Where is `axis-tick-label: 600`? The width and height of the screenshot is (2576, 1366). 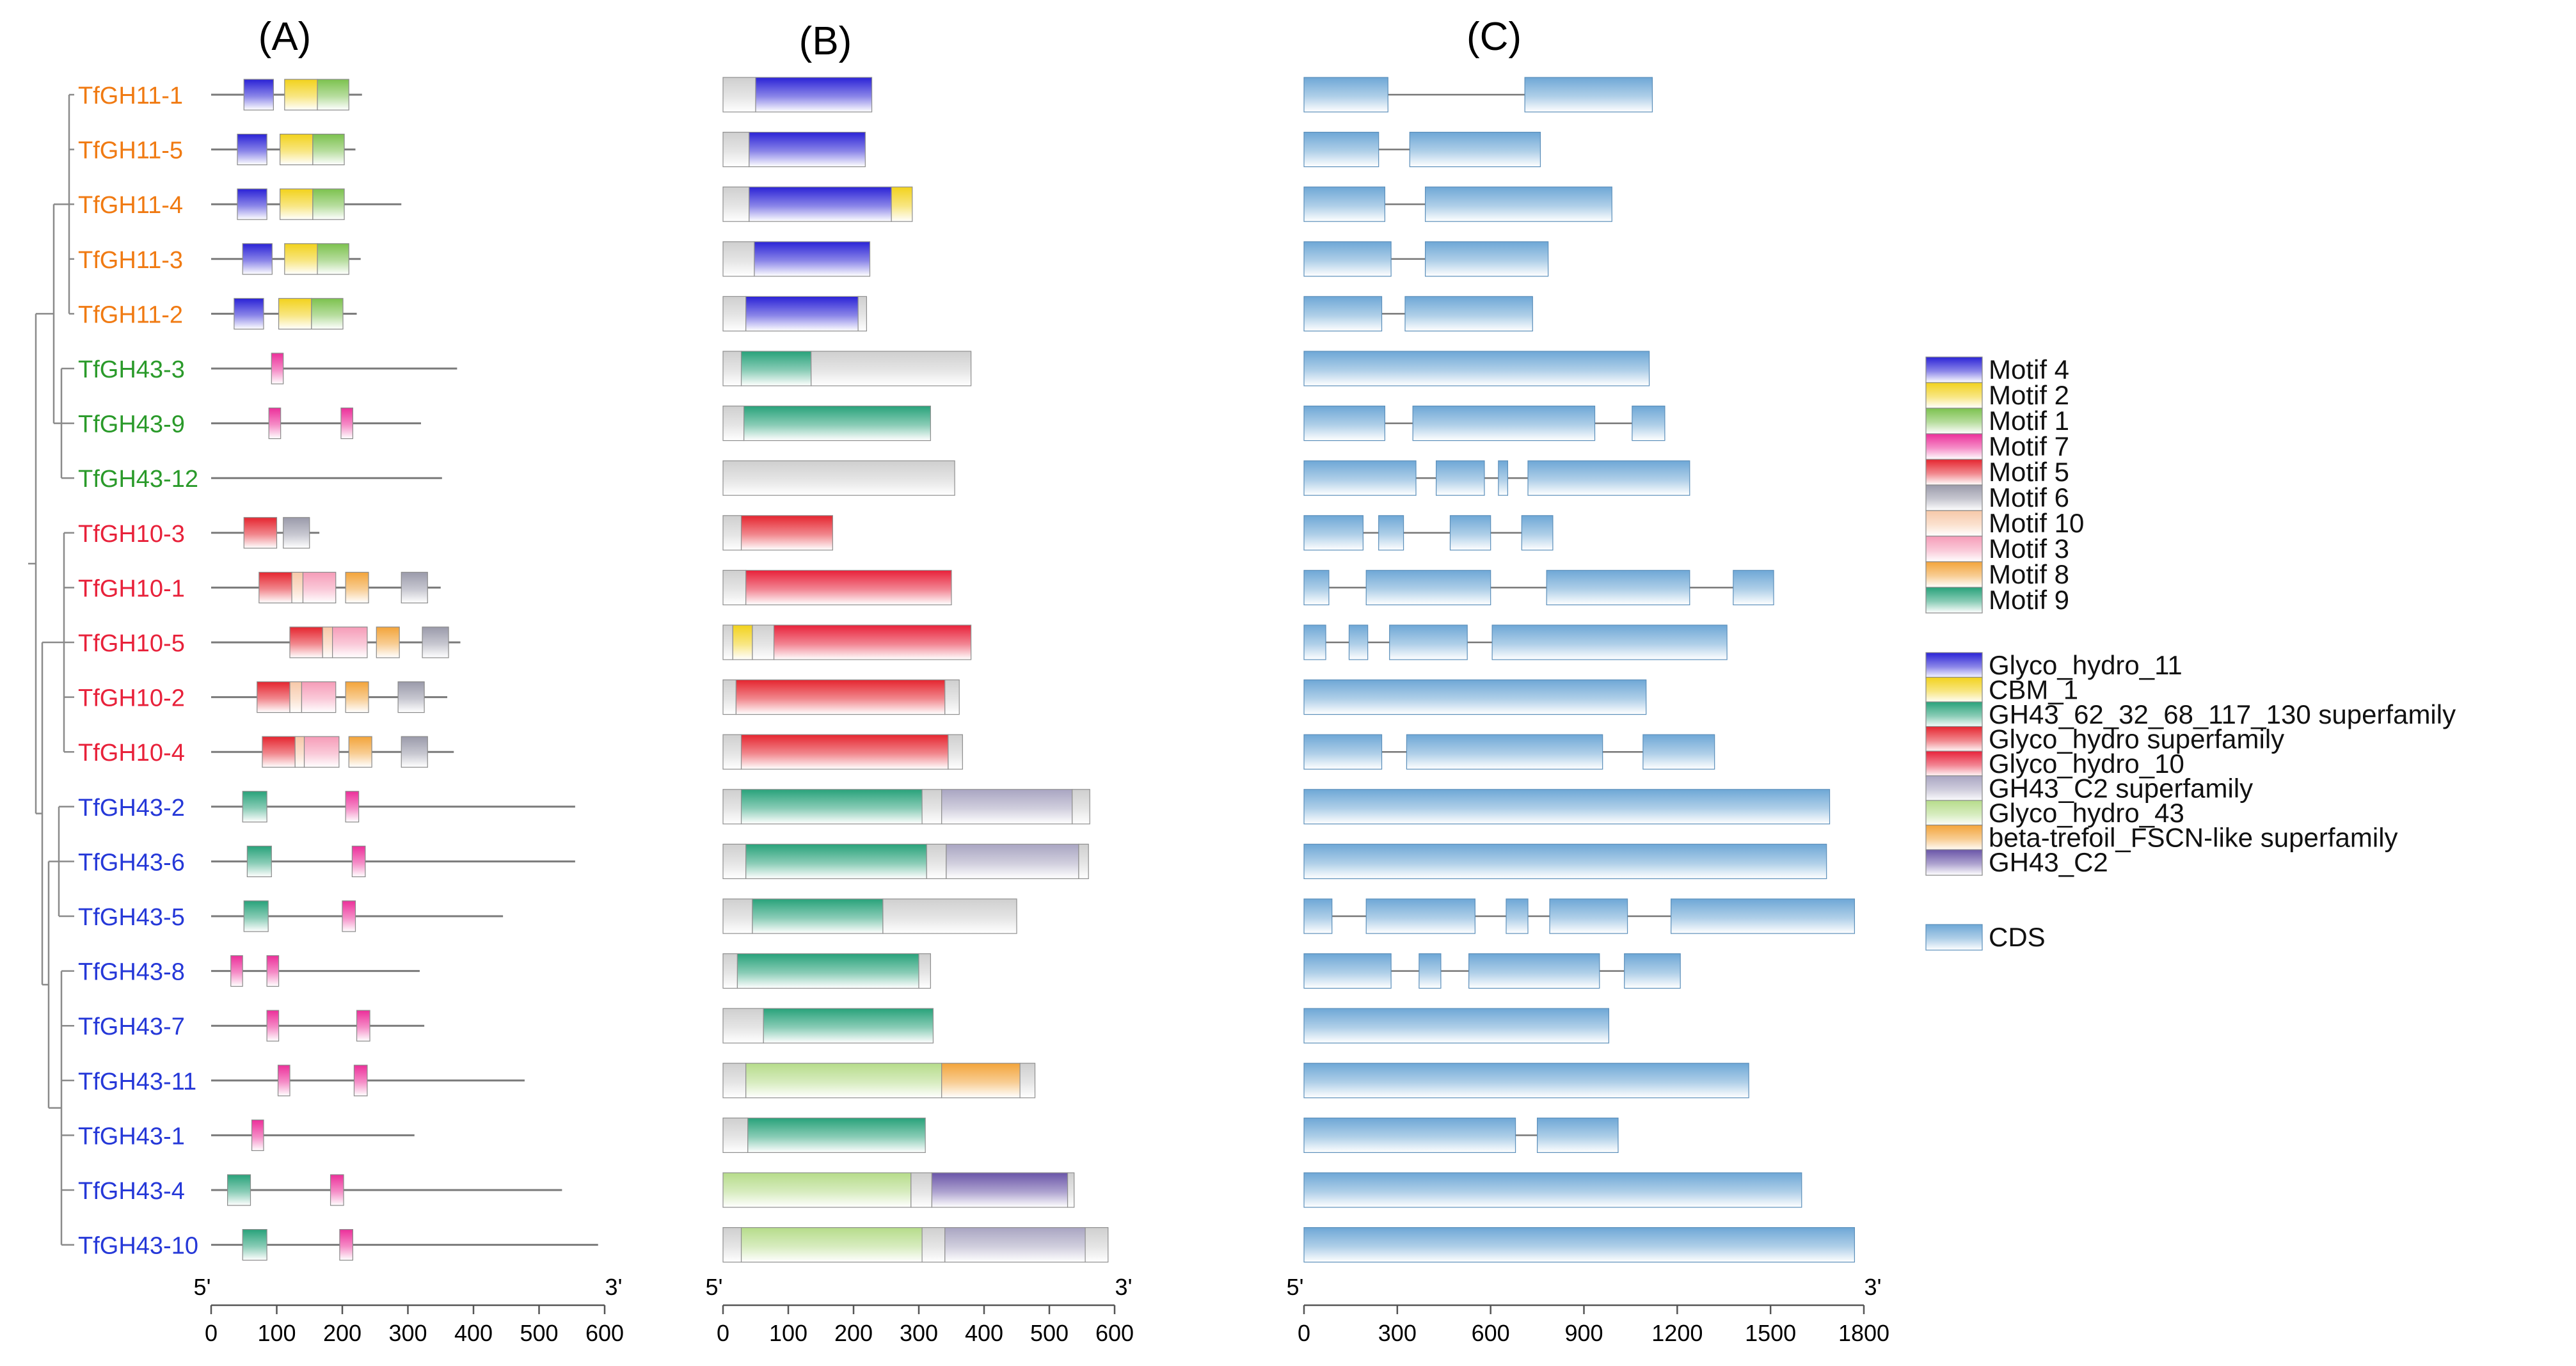 axis-tick-label: 600 is located at coordinates (1115, 1333).